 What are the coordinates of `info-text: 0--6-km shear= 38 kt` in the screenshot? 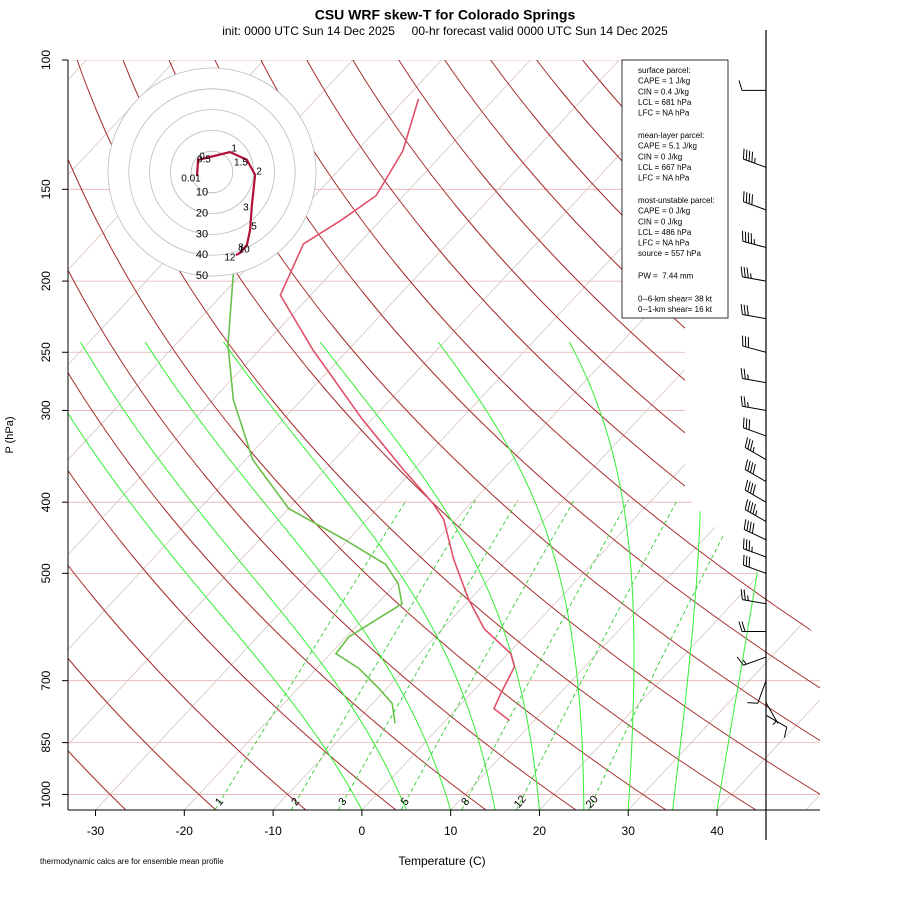 It's located at (675, 298).